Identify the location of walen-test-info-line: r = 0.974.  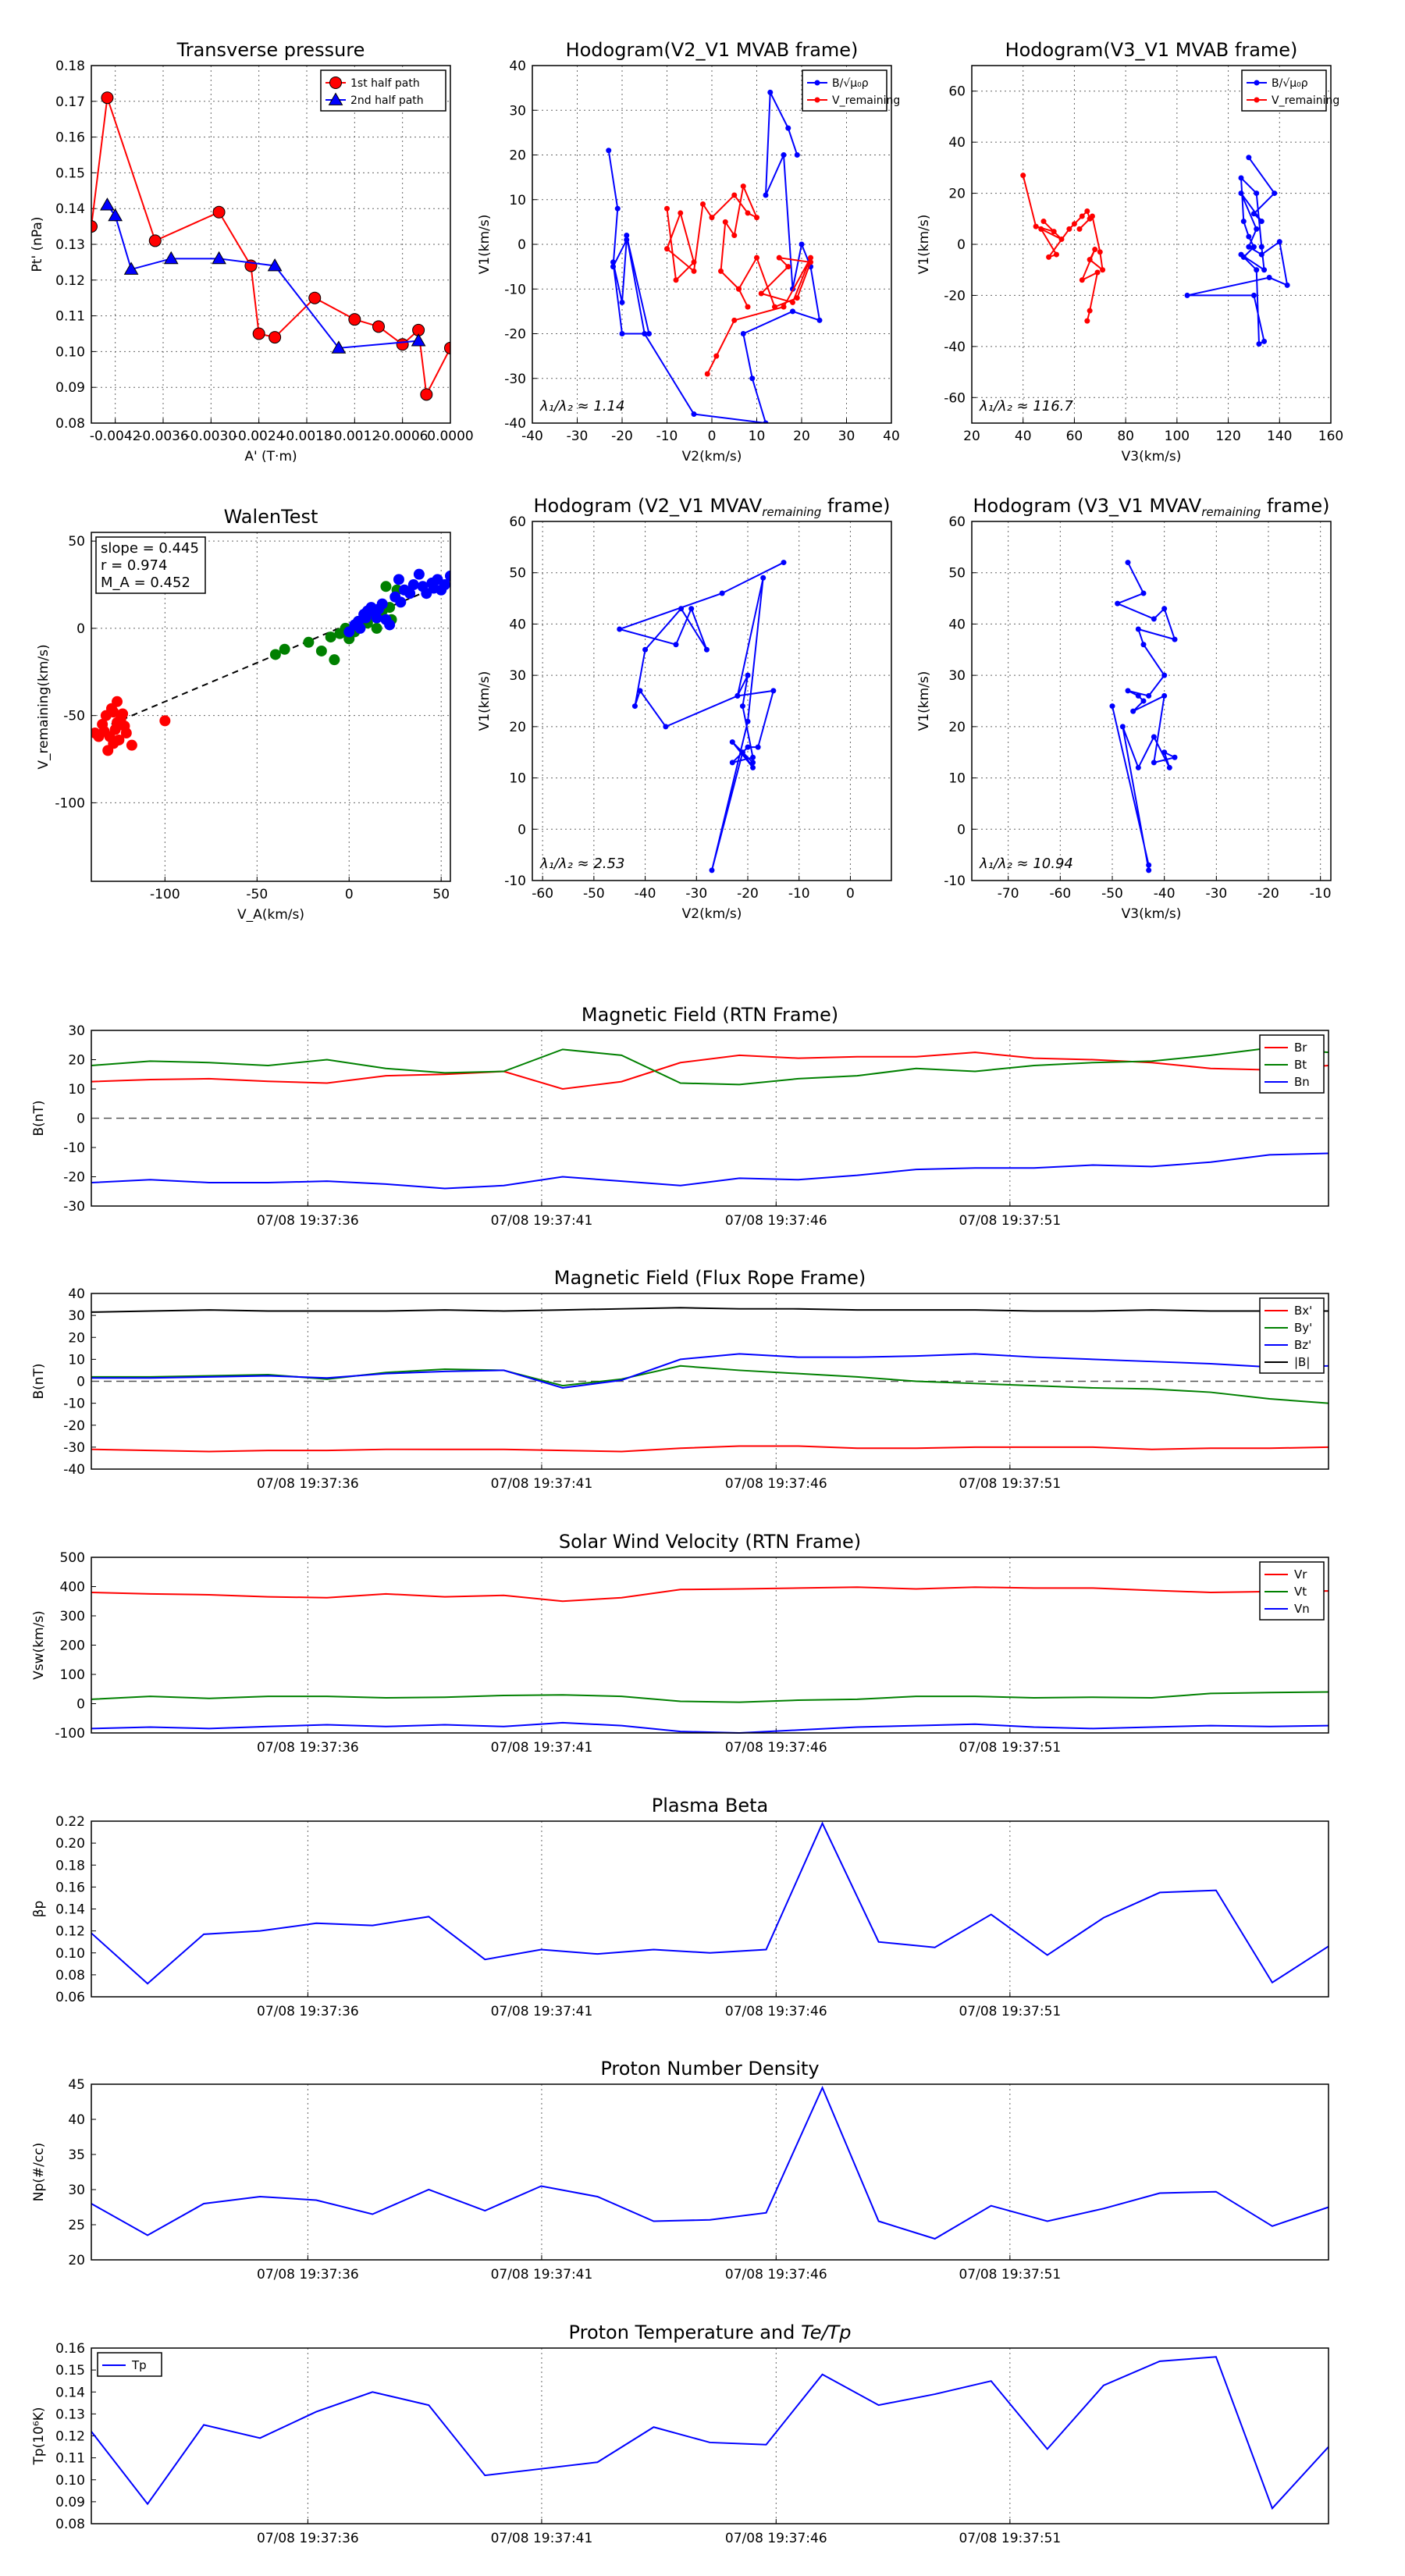
(134, 565).